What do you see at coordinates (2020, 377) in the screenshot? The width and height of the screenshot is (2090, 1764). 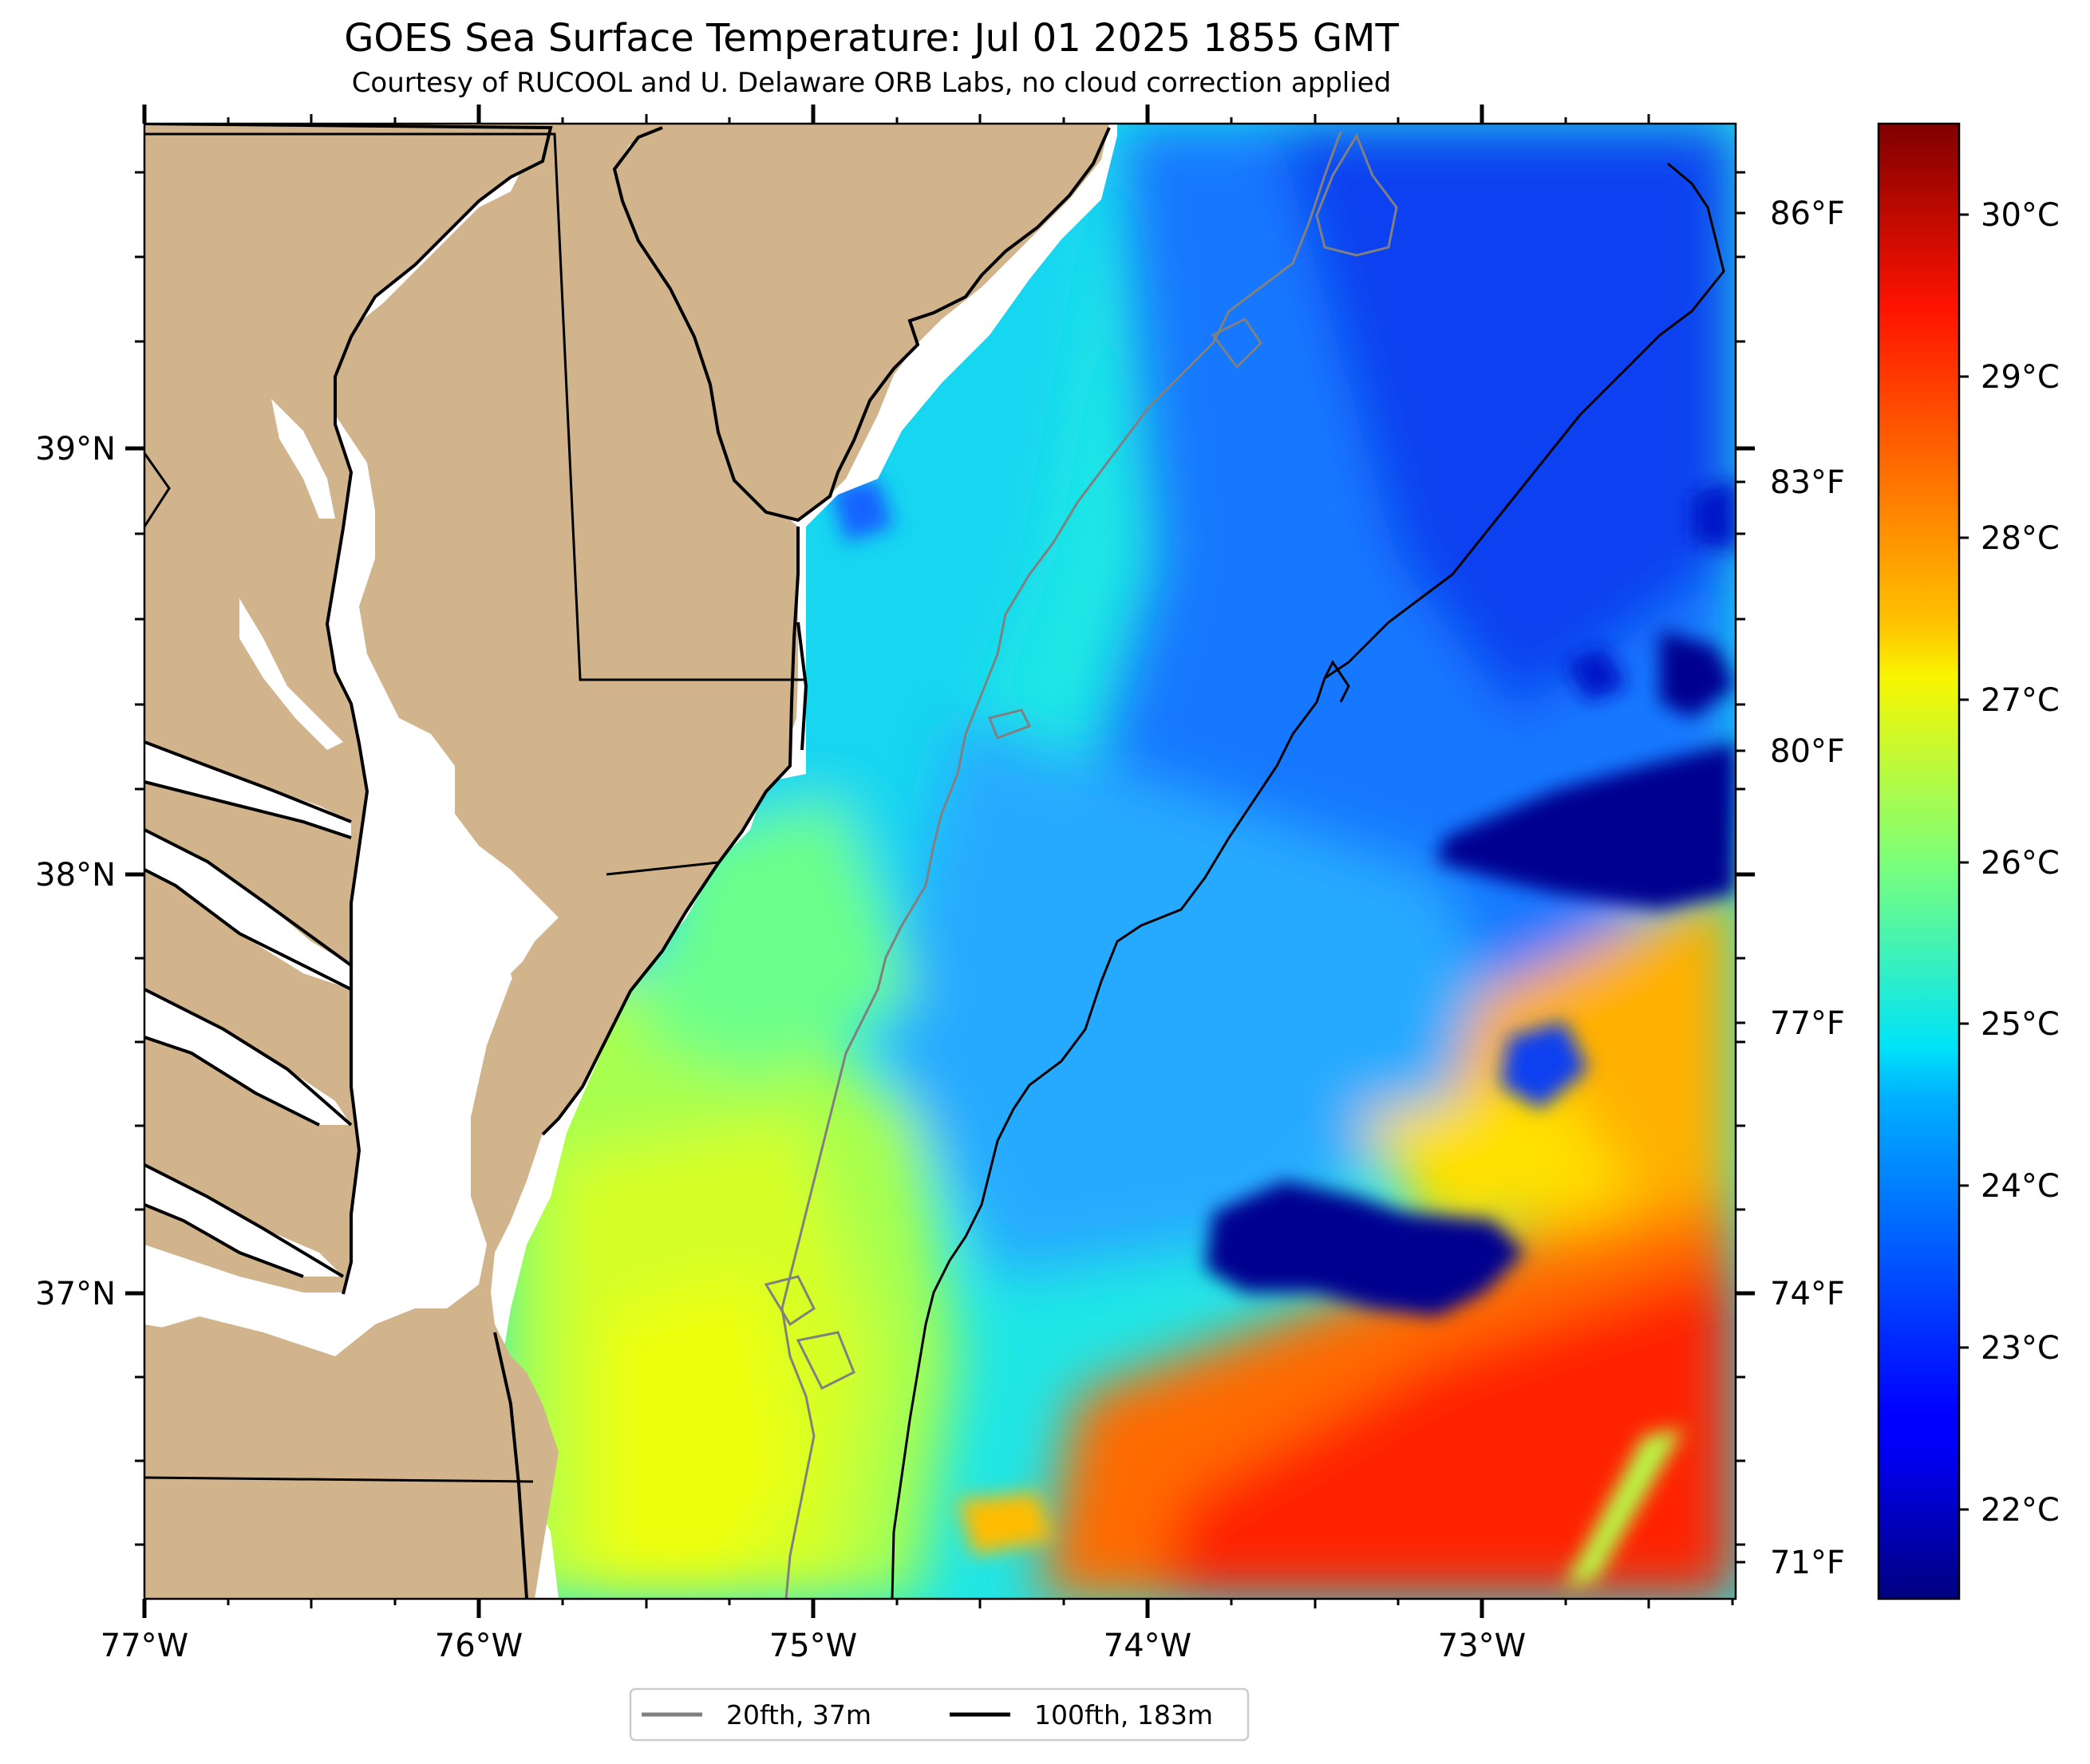 I see `colorbar-label: 29°C` at bounding box center [2020, 377].